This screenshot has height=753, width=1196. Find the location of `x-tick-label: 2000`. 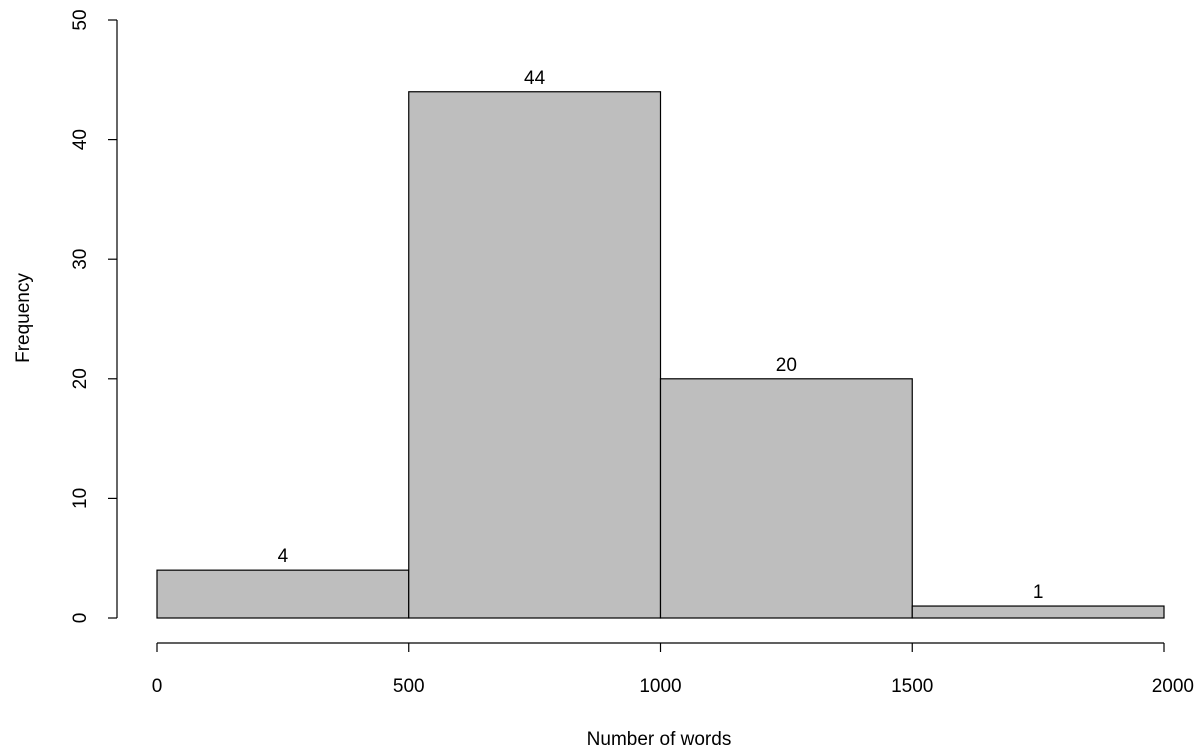

x-tick-label: 2000 is located at coordinates (1173, 686).